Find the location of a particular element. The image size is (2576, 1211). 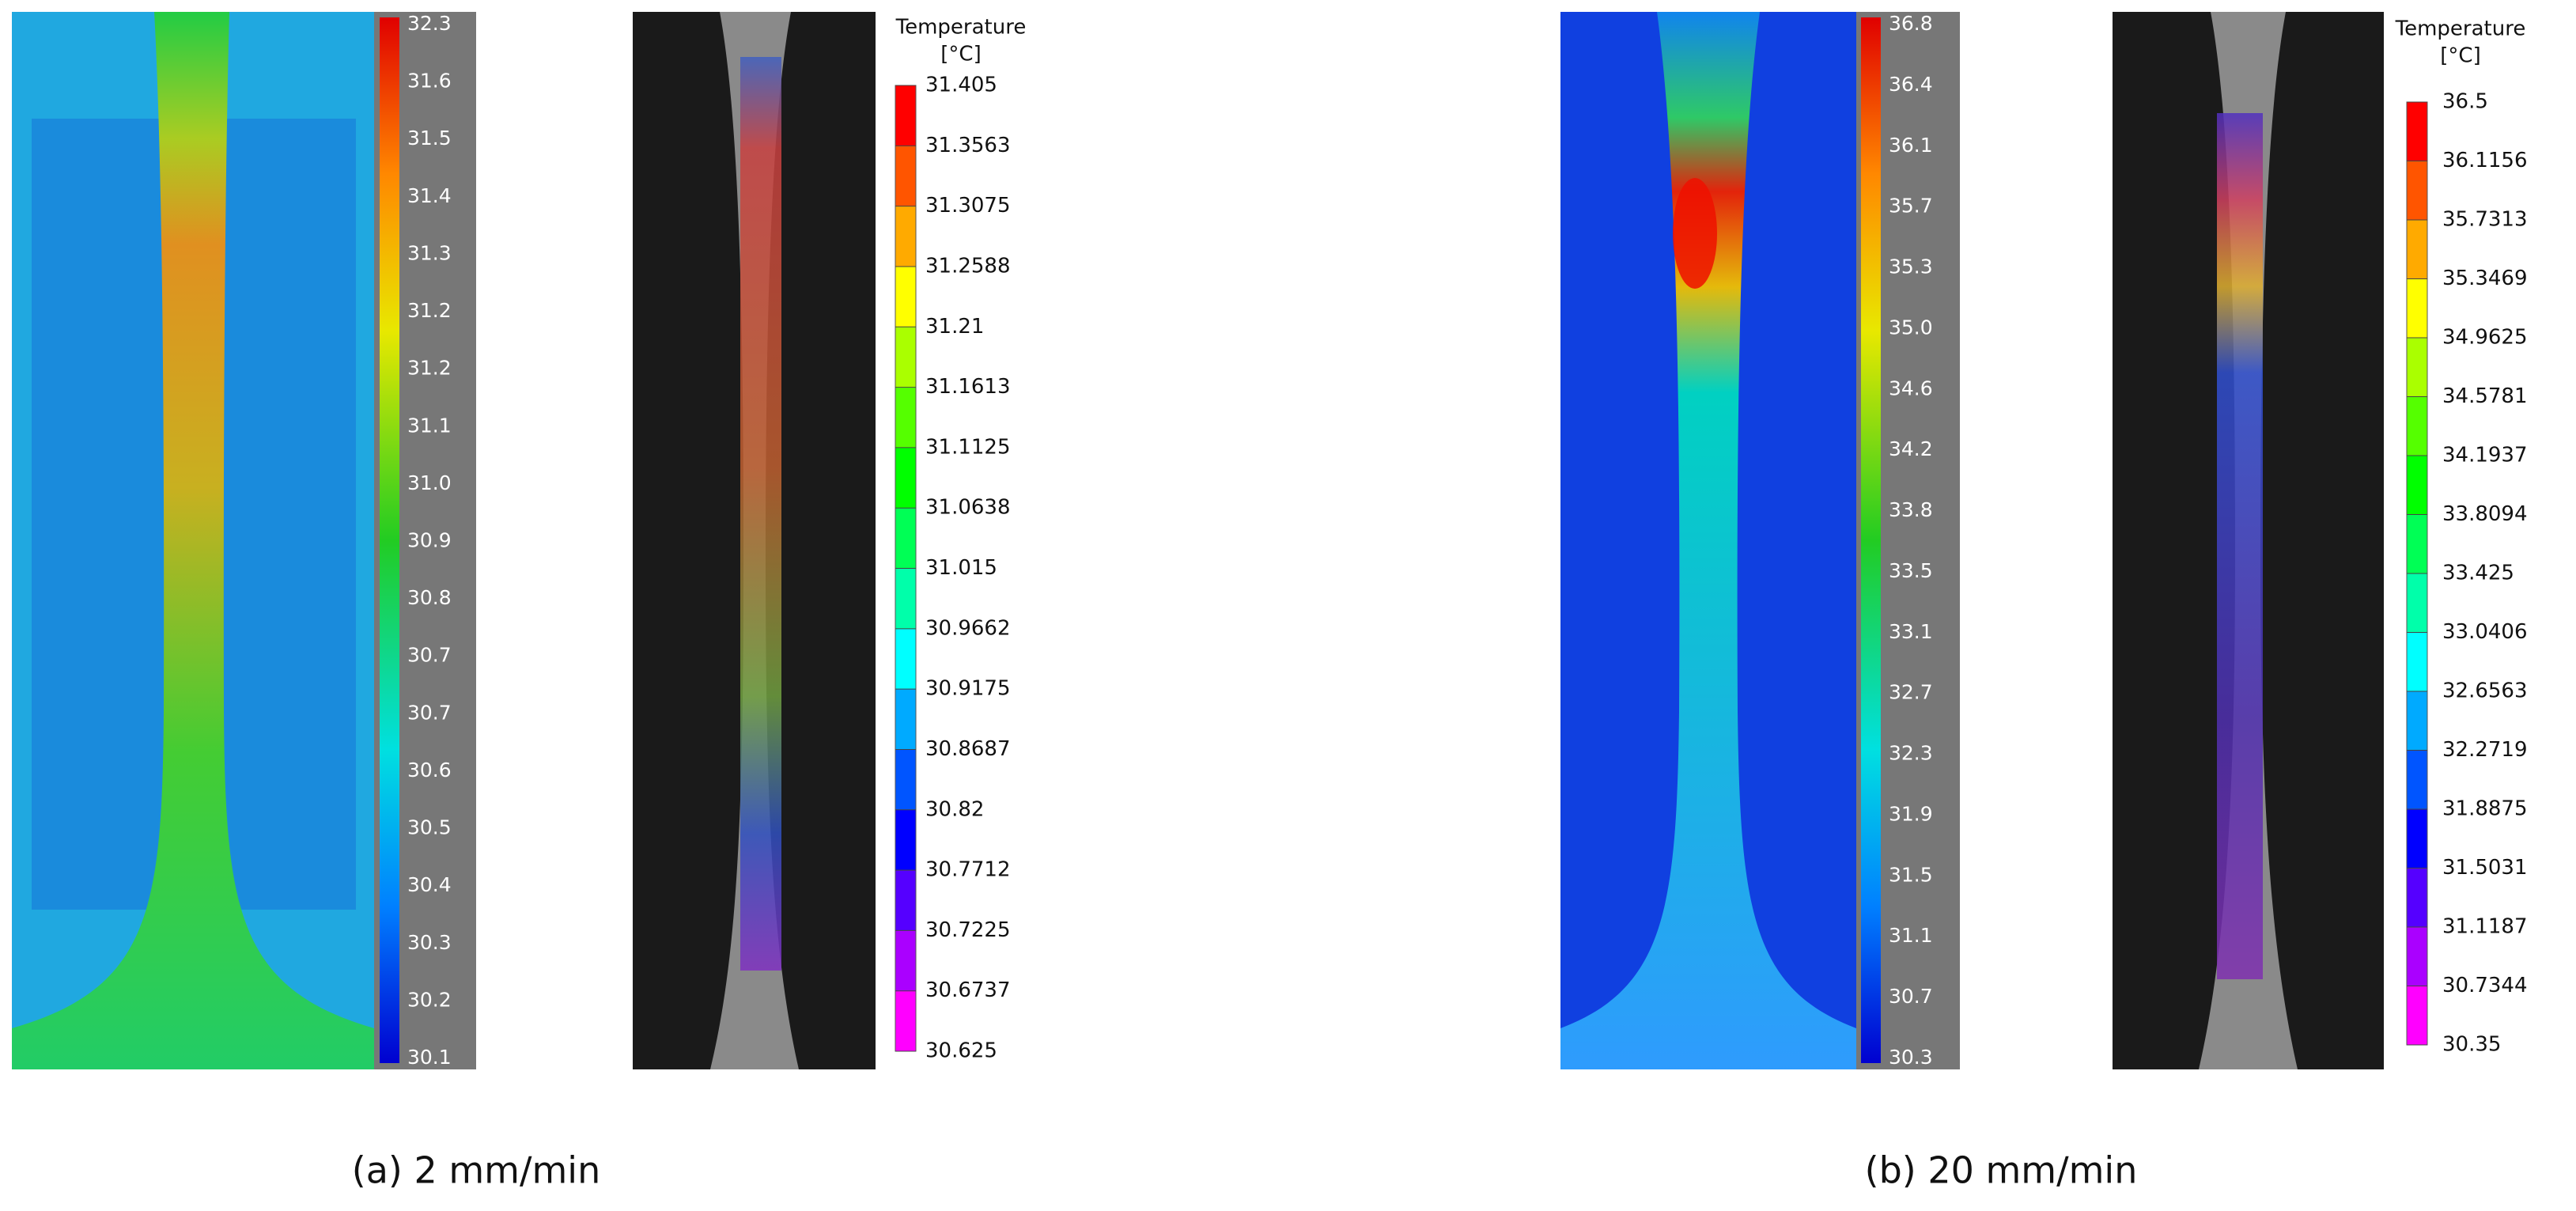

legend-label: 34.5781 is located at coordinates (2485, 396).